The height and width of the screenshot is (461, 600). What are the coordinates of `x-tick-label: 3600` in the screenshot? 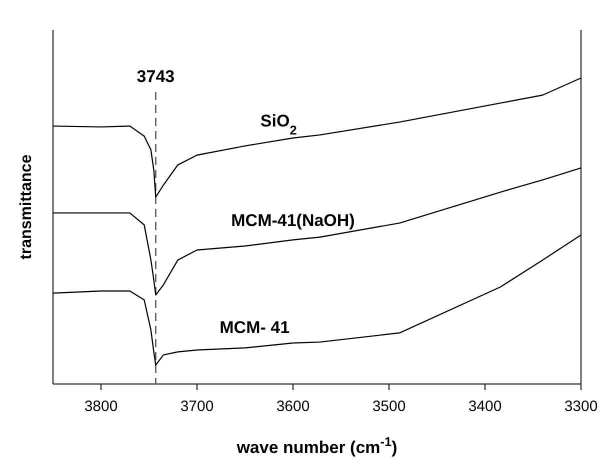 It's located at (293, 406).